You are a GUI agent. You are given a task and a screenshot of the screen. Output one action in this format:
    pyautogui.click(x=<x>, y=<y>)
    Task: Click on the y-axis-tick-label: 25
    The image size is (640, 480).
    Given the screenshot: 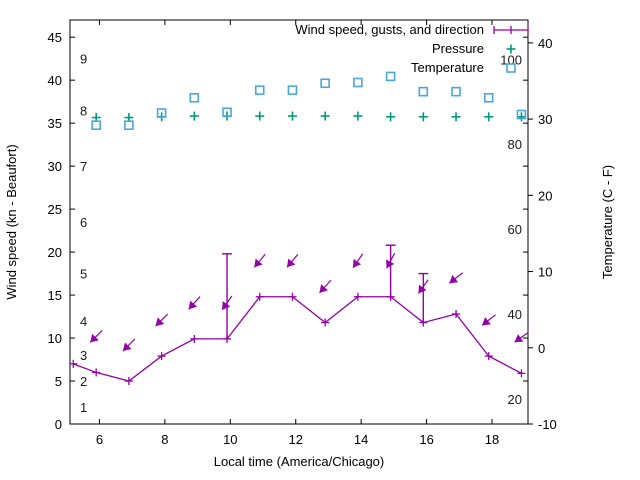 What is the action you would take?
    pyautogui.click(x=55, y=209)
    